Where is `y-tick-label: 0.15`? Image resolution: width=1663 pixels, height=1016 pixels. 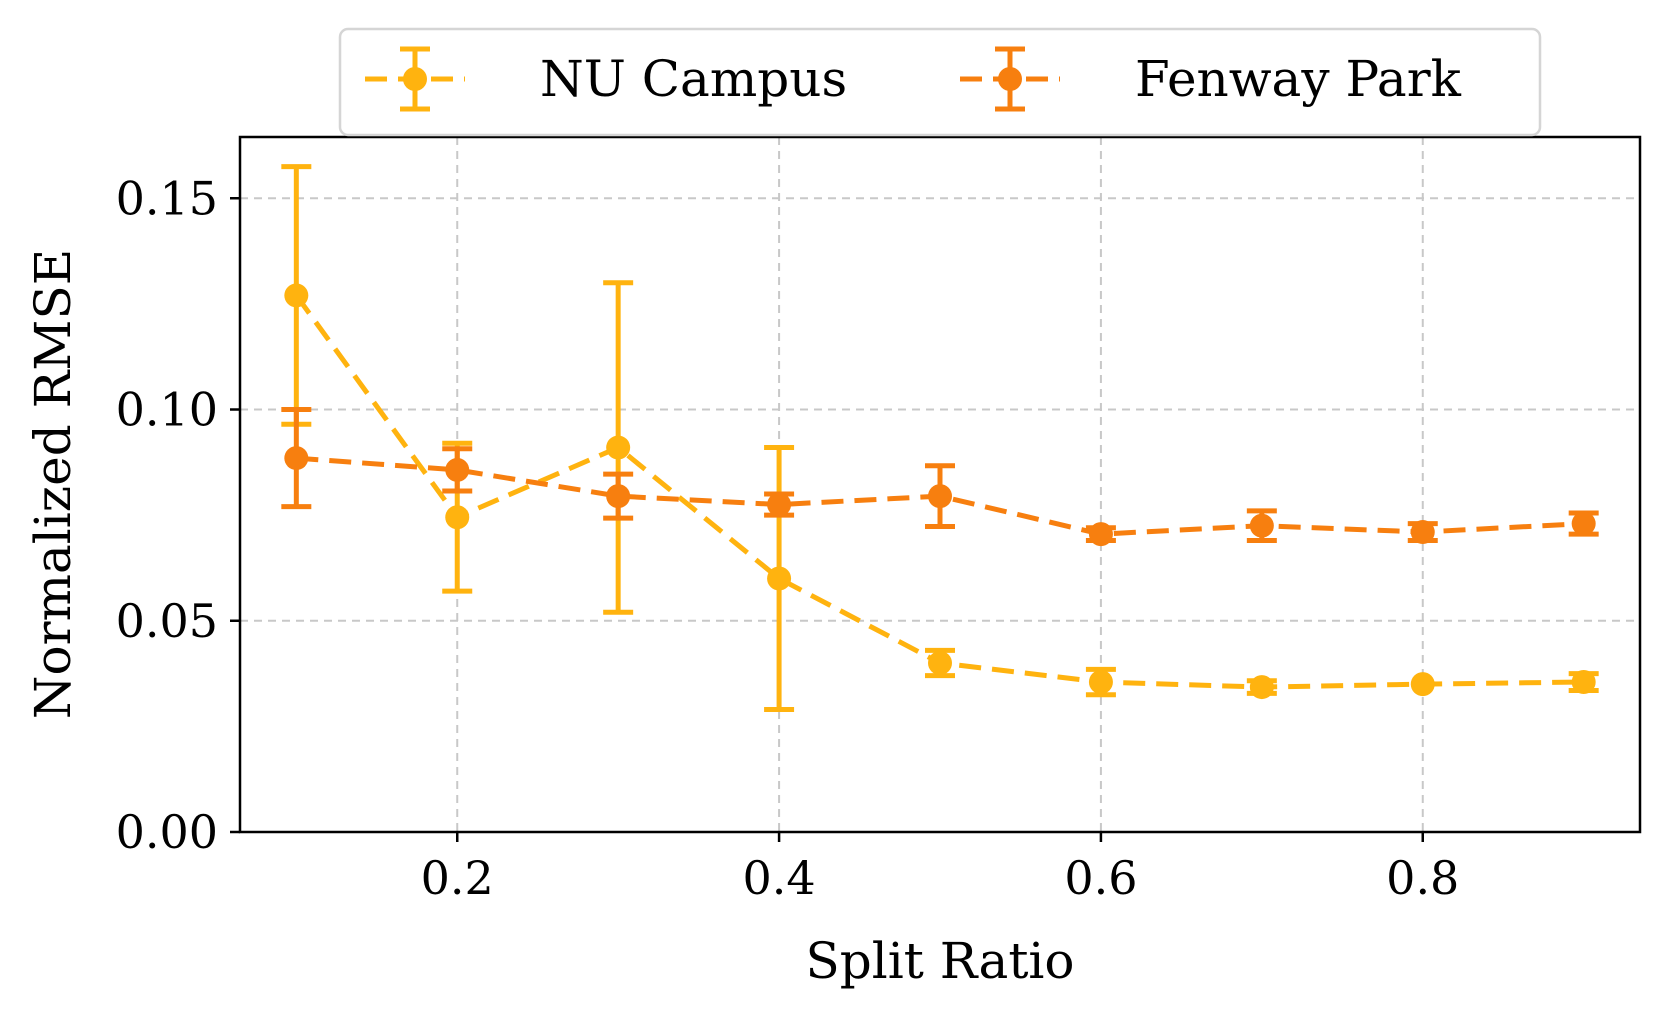 y-tick-label: 0.15 is located at coordinates (167, 198).